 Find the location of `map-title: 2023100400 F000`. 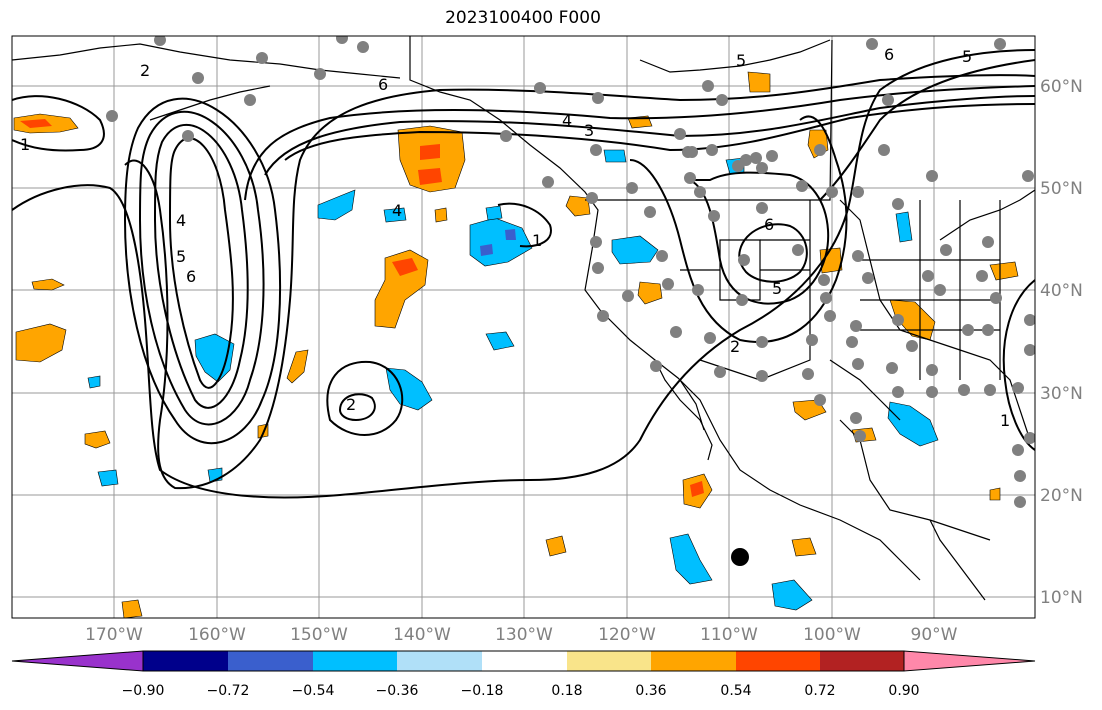

map-title: 2023100400 F000 is located at coordinates (523, 18).